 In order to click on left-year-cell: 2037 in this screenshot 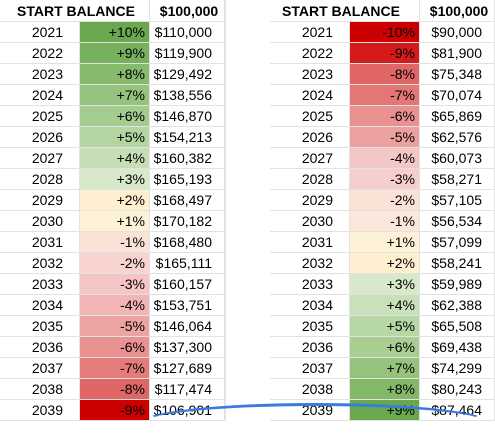, I will do `click(40, 368)`.